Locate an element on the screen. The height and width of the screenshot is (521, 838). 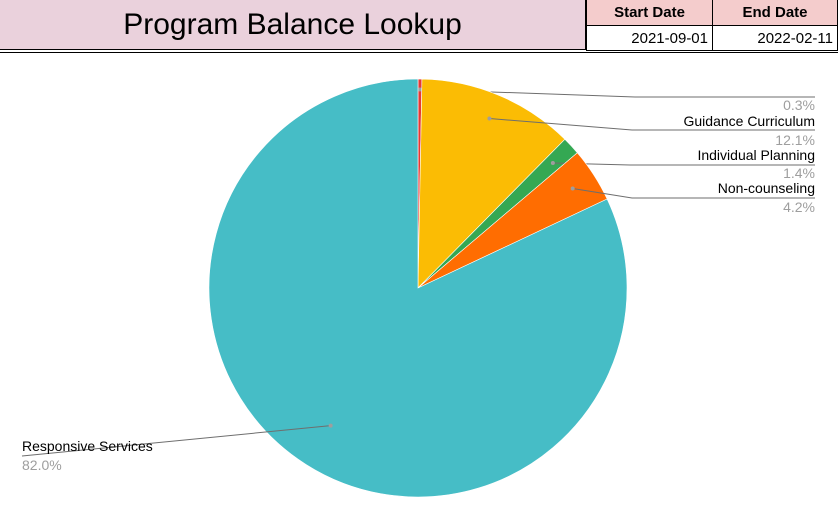
slice-name-label: Individual Planning is located at coordinates (756, 155).